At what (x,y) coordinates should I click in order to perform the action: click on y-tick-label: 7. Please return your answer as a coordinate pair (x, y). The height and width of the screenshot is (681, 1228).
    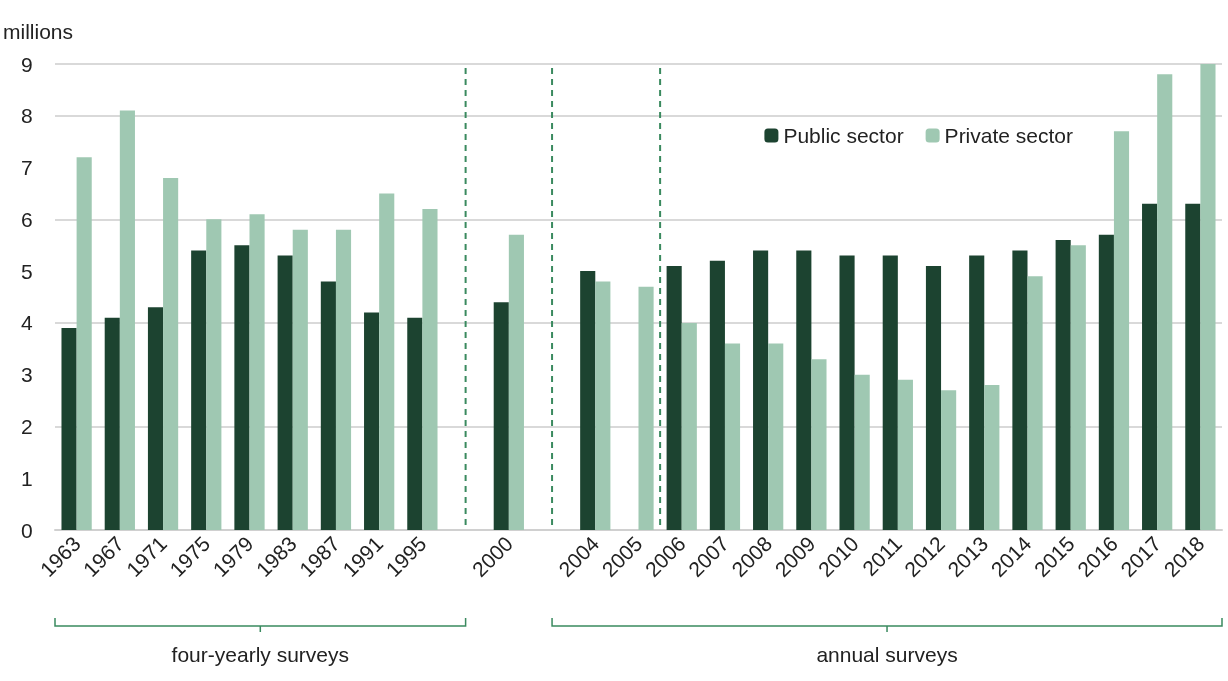
    Looking at the image, I should click on (27, 168).